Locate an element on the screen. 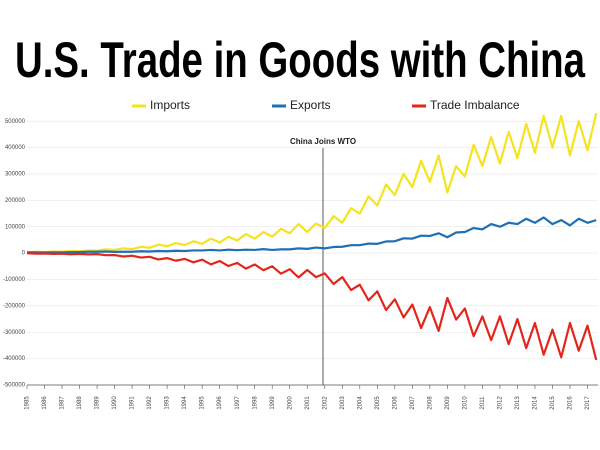 This screenshot has height=450, width=600. y-tick-label: -500000 is located at coordinates (14, 386).